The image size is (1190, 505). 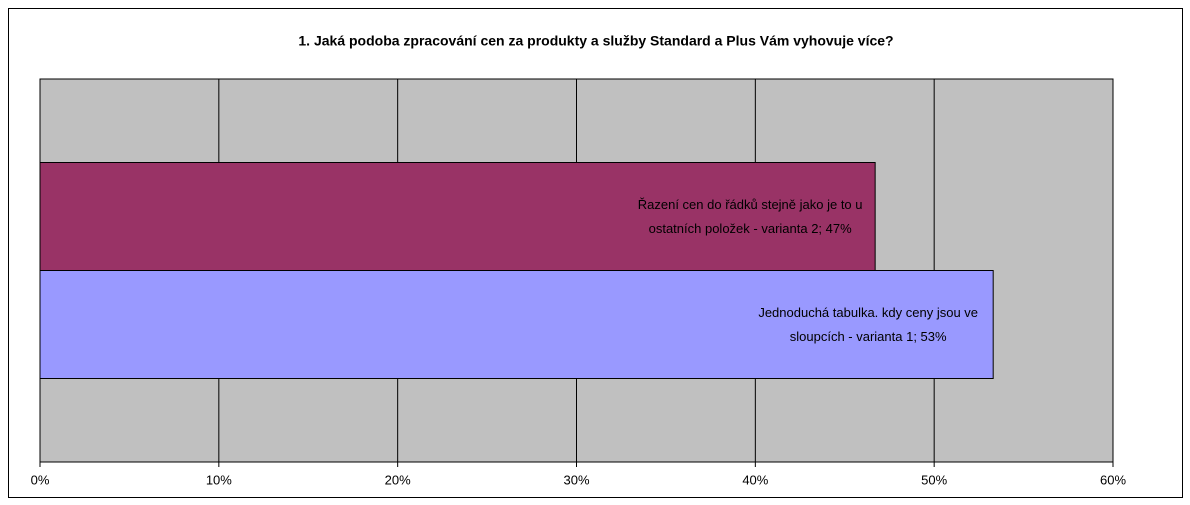 I want to click on x-tick-label: 30%, so click(x=576, y=479).